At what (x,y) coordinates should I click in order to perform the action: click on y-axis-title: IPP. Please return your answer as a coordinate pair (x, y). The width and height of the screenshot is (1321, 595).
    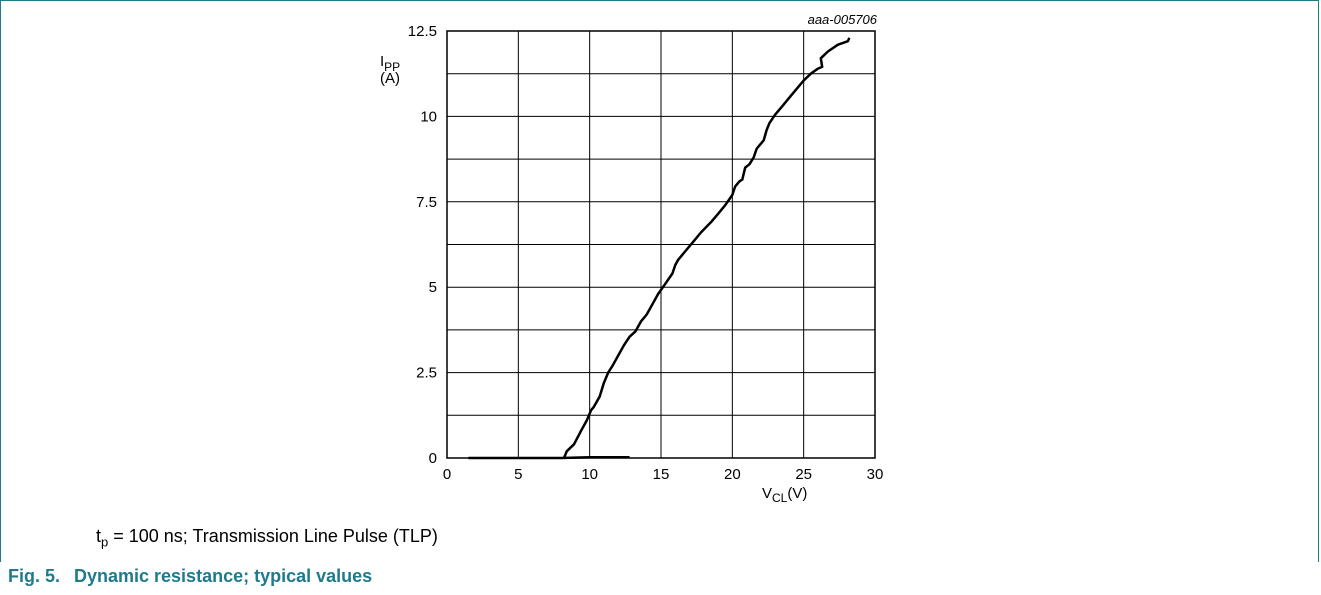
    Looking at the image, I should click on (390, 63).